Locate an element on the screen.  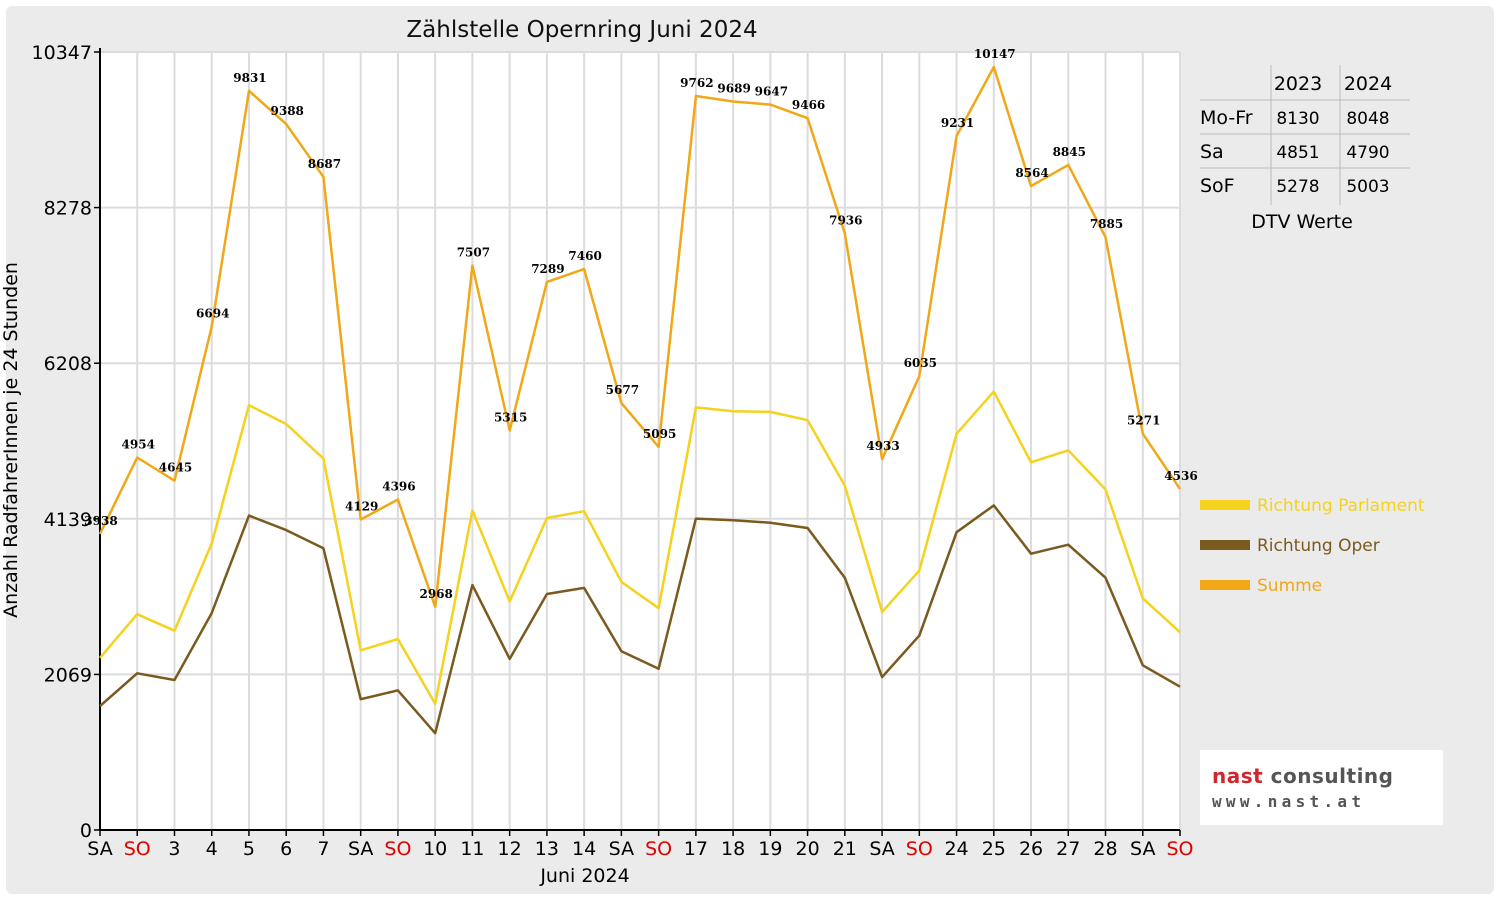
data-label: 5095 is located at coordinates (659, 434).